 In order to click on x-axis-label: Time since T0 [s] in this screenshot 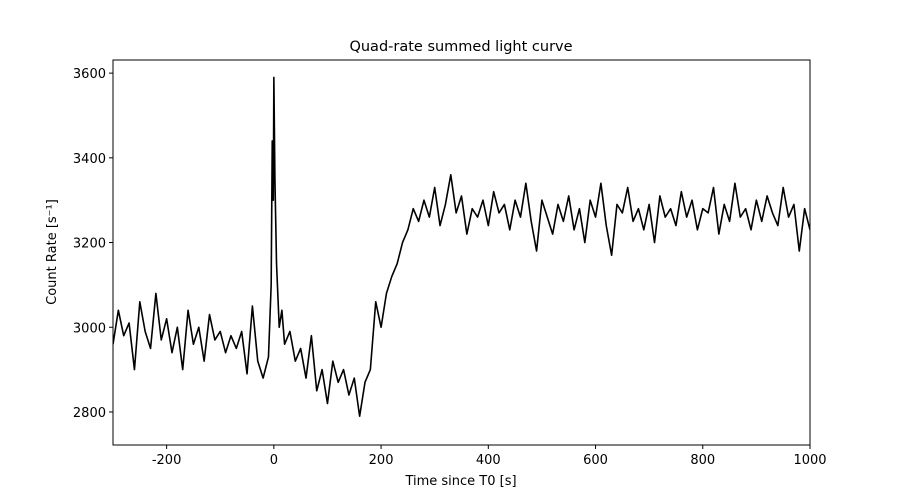, I will do `click(460, 481)`.